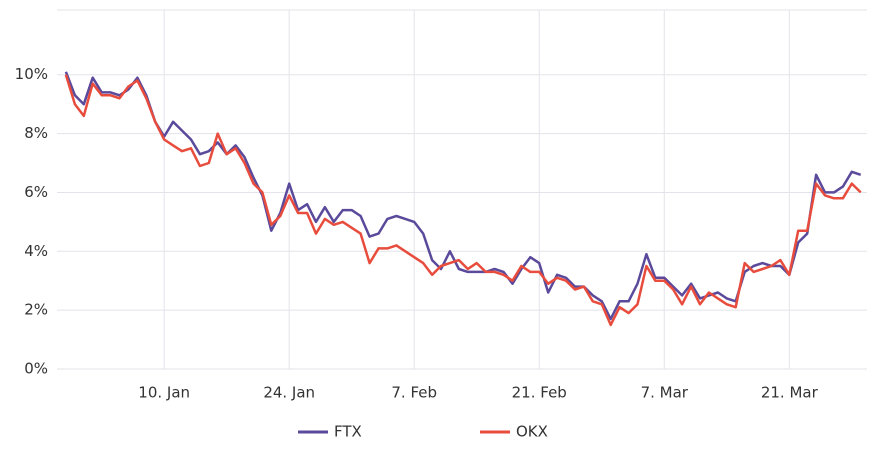  What do you see at coordinates (36, 133) in the screenshot?
I see `y-tick-label: 8%` at bounding box center [36, 133].